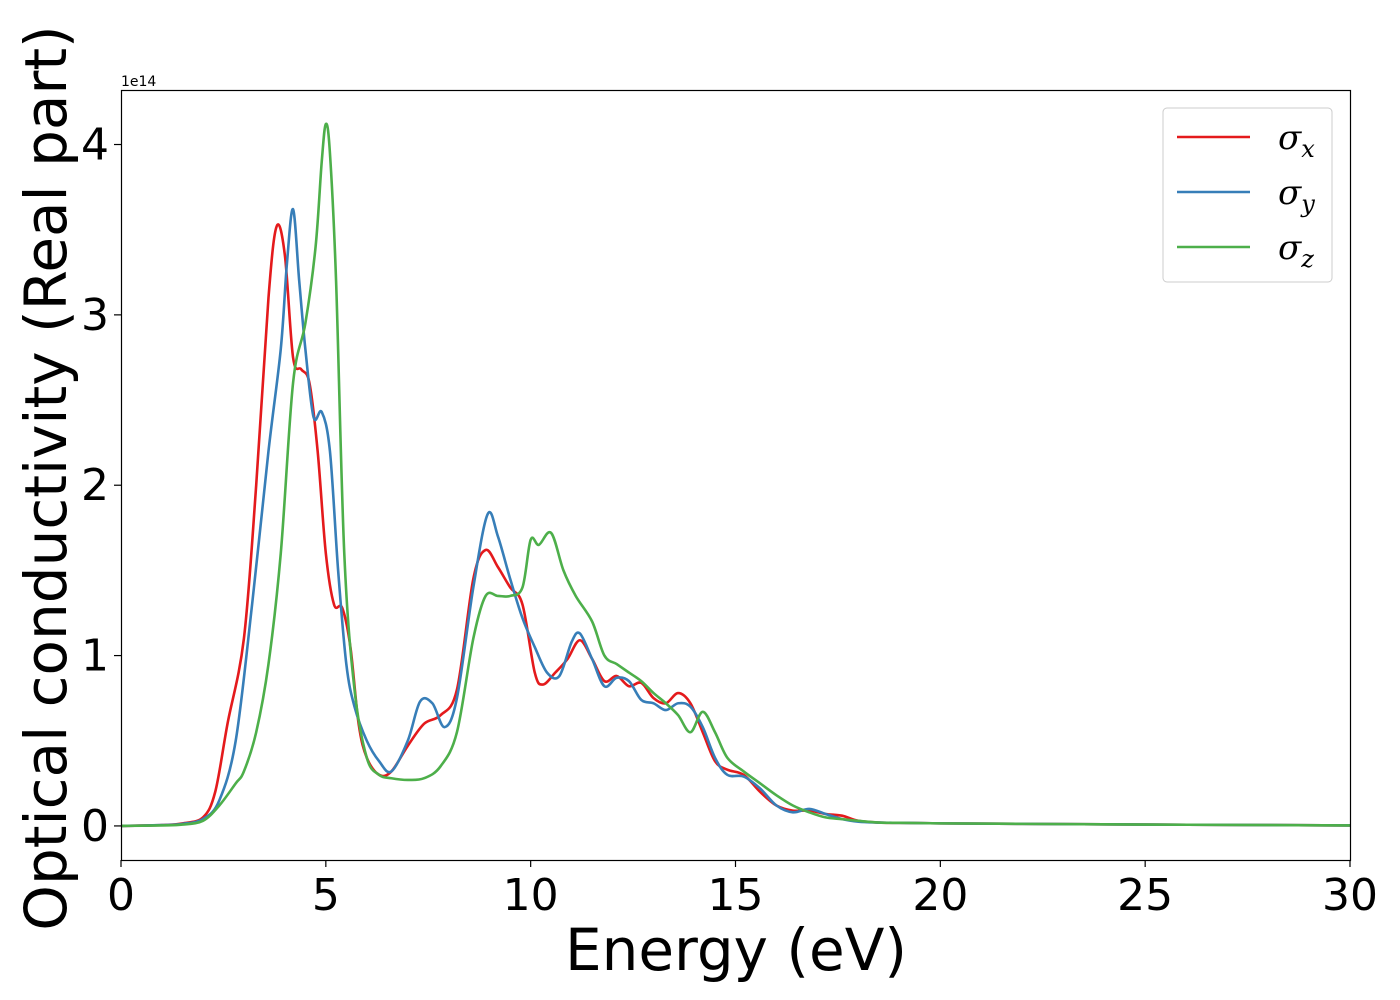 The width and height of the screenshot is (1400, 1000). I want to click on y-tick-label: 1, so click(95, 656).